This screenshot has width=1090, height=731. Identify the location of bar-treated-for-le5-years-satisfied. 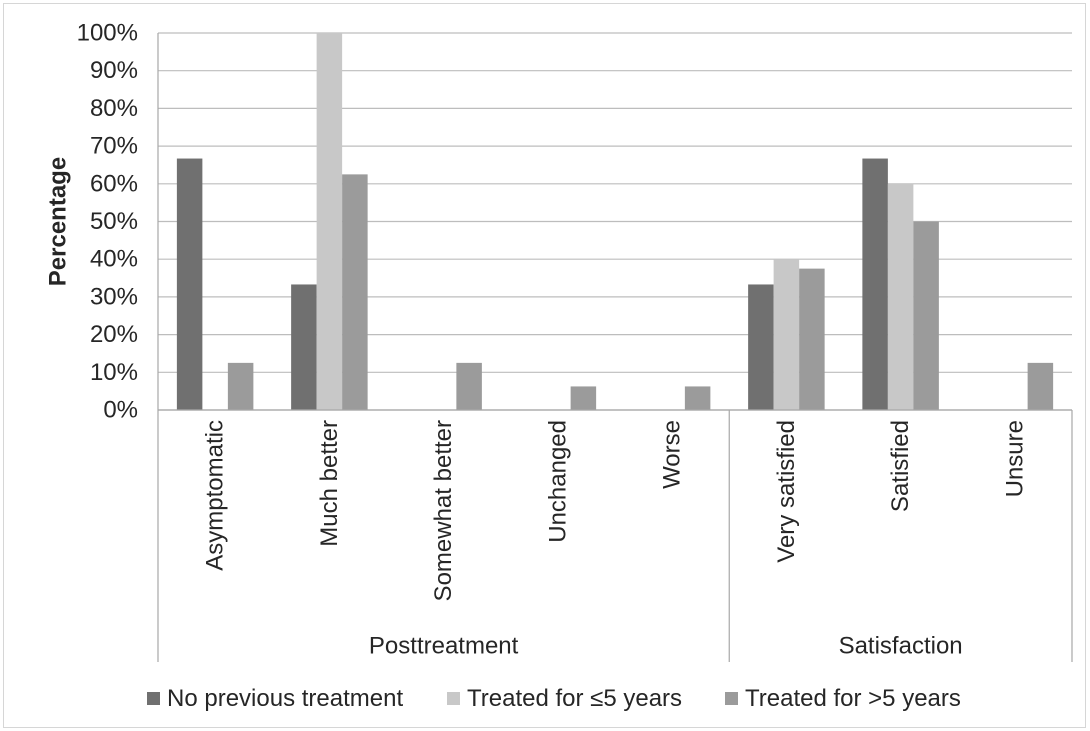
(901, 297).